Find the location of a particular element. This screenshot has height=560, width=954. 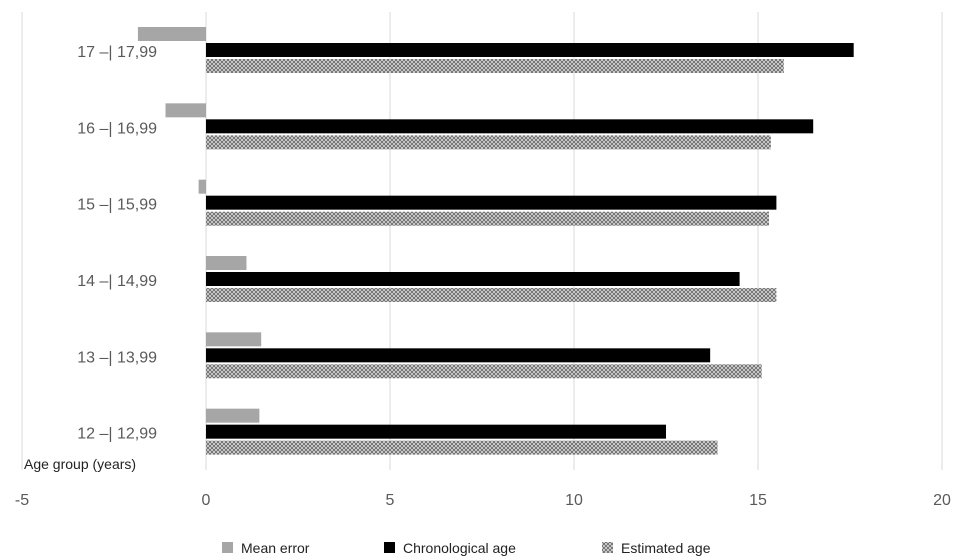

legend: Mean error Chronological age Estimated age is located at coordinates (466, 548).